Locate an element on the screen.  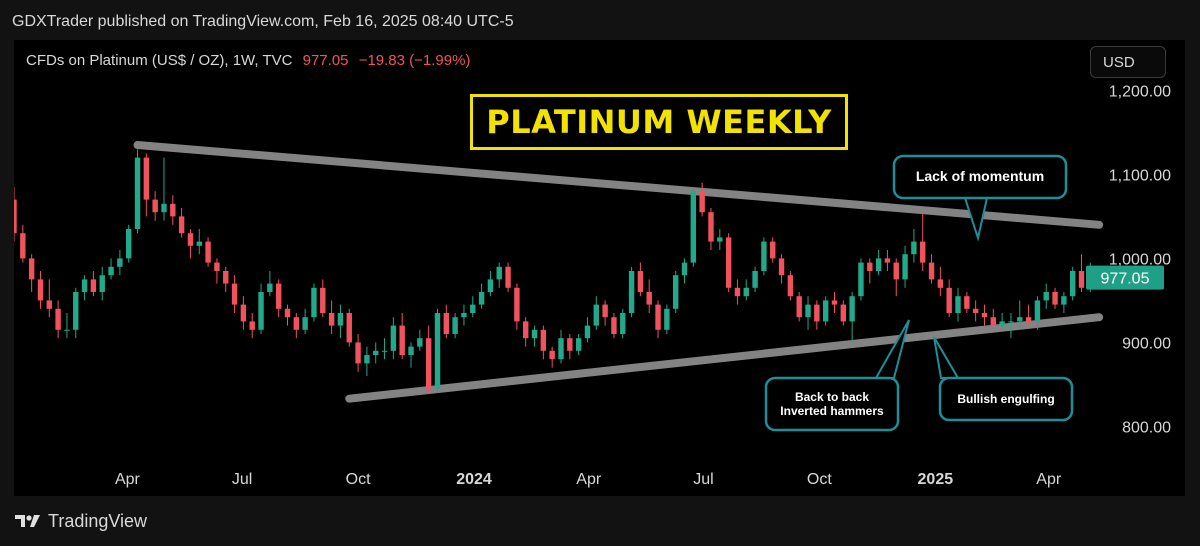
y-tick-label: 900.00 is located at coordinates (1146, 343).